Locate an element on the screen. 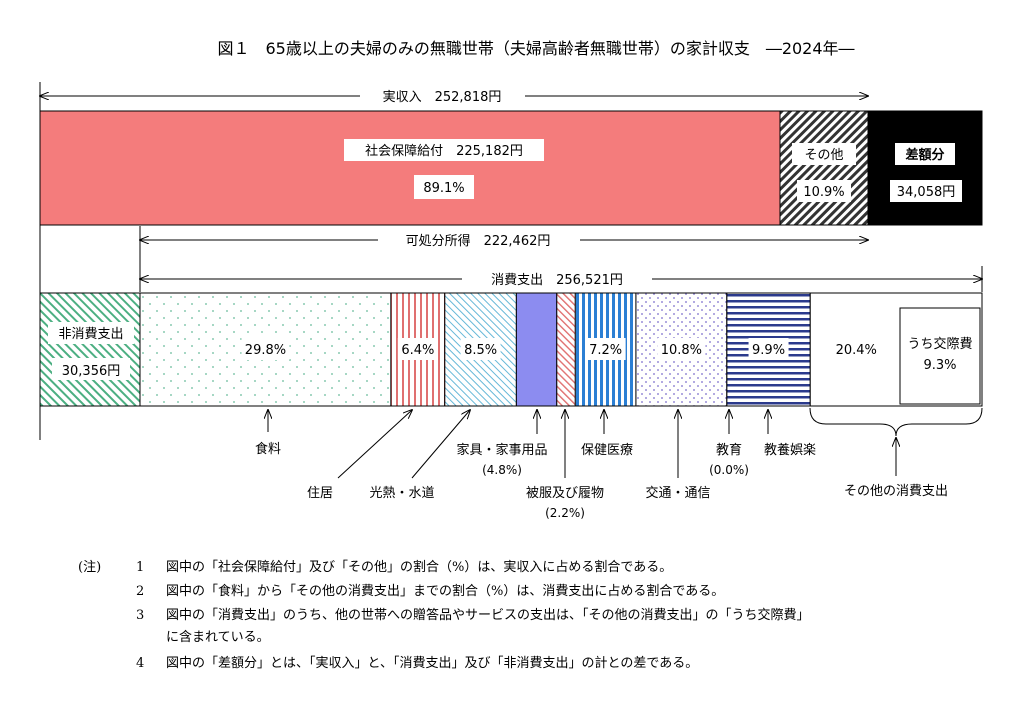 Image resolution: width=1024 pixels, height=718 pixels. pointer-medical: 保健医療 is located at coordinates (607, 434).